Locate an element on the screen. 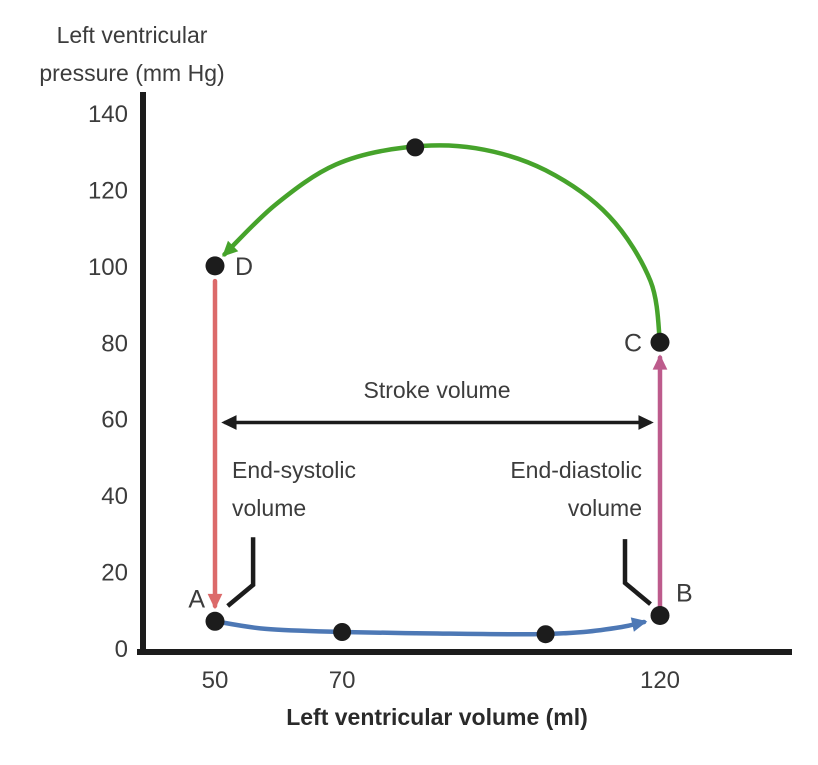 This screenshot has height=765, width=818. x-tick-label: 120 is located at coordinates (660, 680).